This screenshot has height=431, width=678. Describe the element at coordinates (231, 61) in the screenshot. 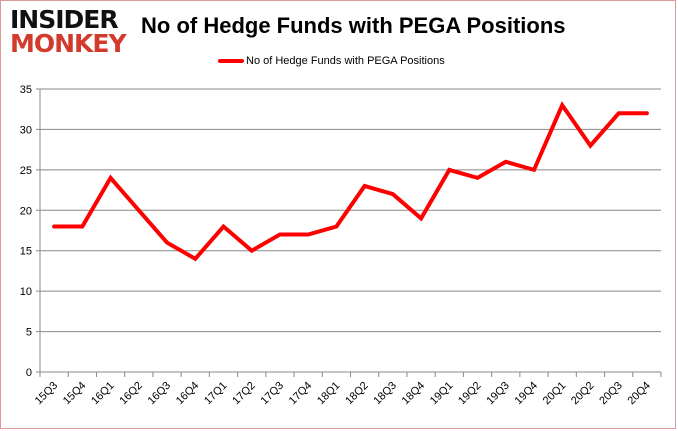

I see `legend-swatch` at that location.